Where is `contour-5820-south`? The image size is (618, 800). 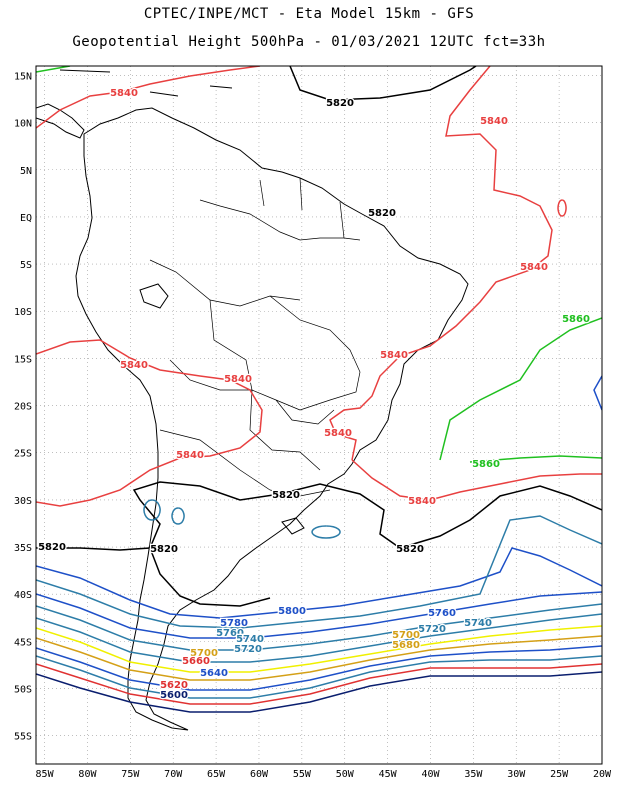 contour-5820-south is located at coordinates (210, 577).